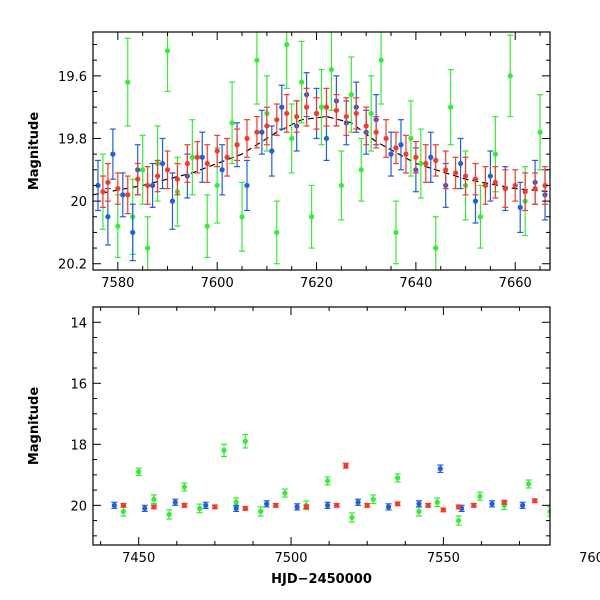 The width and height of the screenshot is (600, 600). I want to click on x-tick-label: 7640, so click(415, 283).